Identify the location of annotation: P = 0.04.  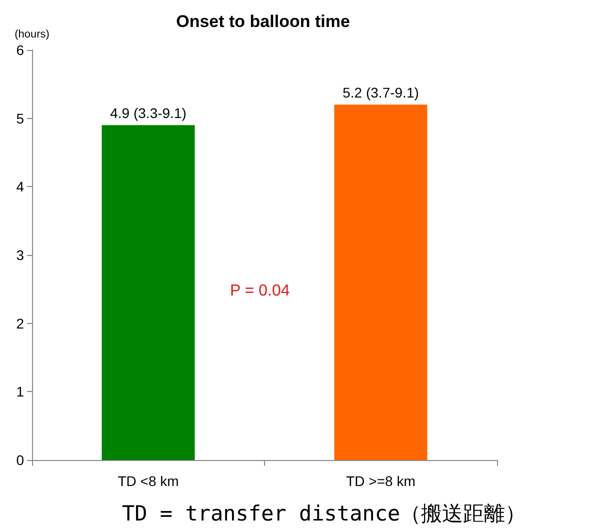
(260, 291).